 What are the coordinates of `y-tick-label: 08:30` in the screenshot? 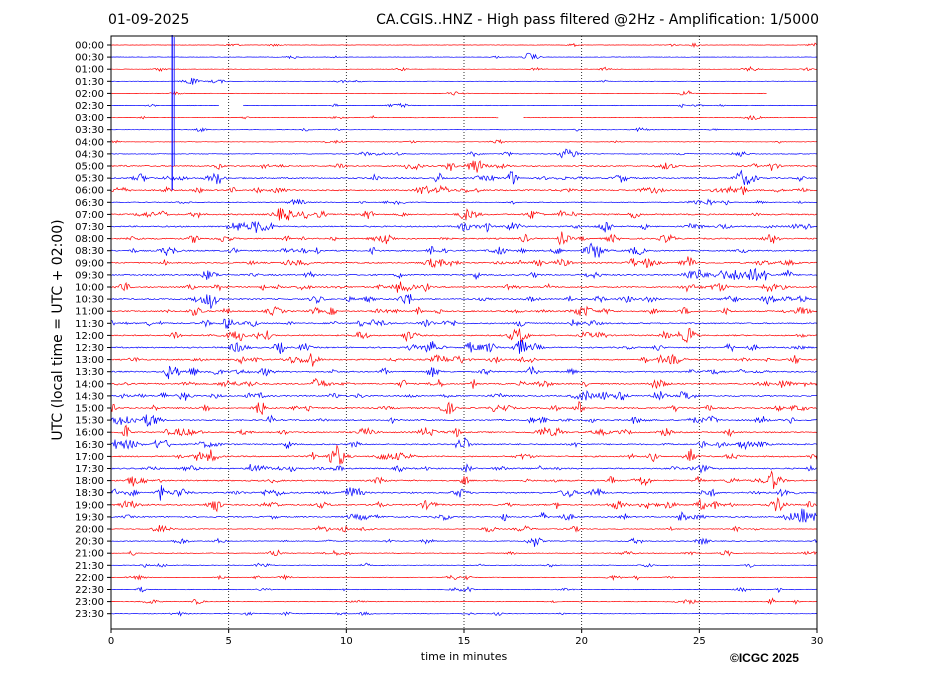 It's located at (89, 251).